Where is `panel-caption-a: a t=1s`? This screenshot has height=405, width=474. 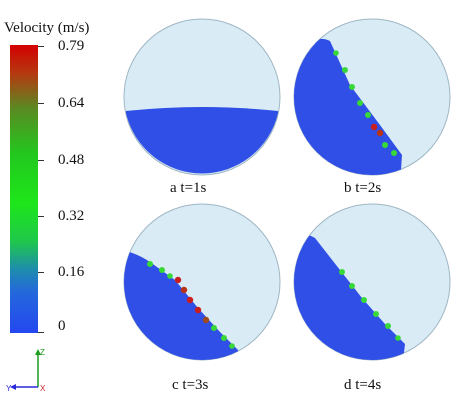
panel-caption-a: a t=1s is located at coordinates (188, 188).